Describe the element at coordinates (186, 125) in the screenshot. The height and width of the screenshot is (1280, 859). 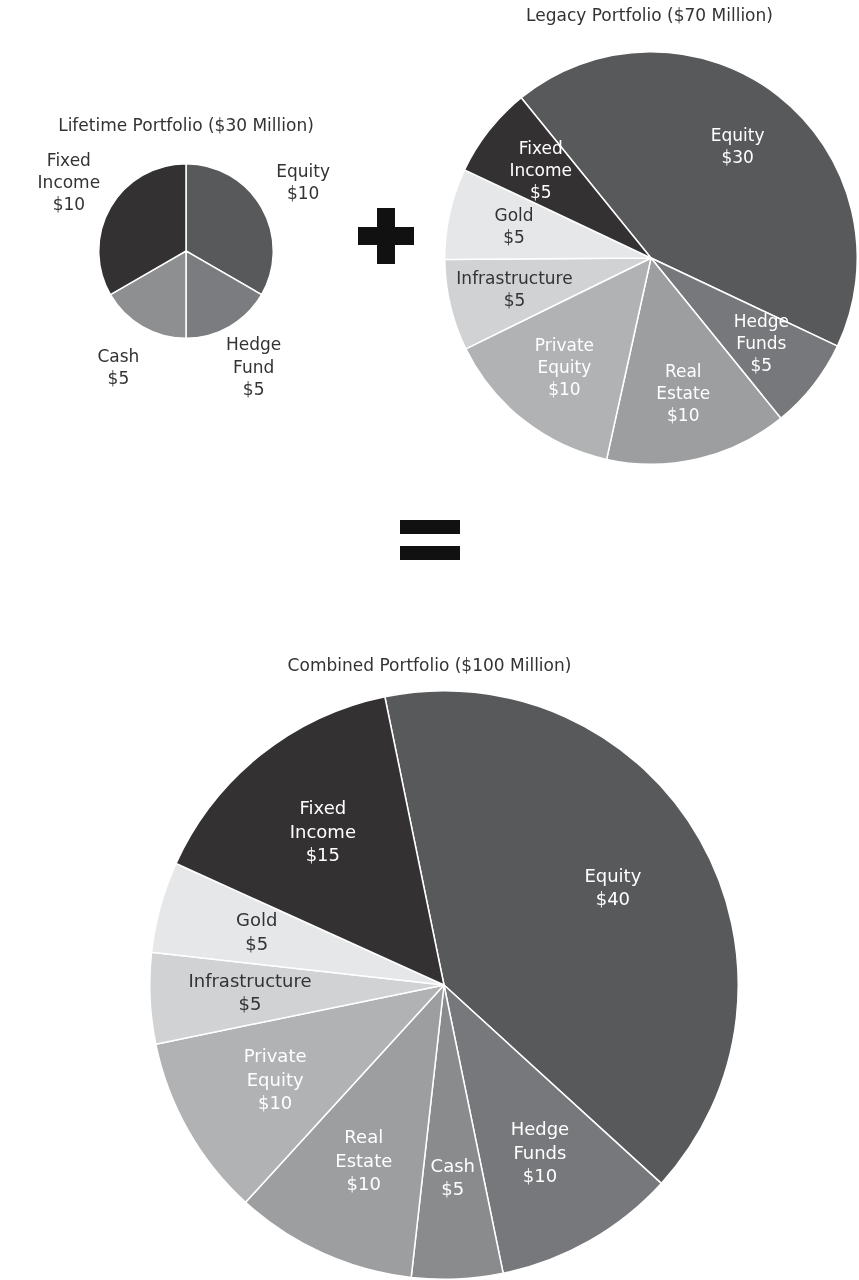
I see `chart-title: Lifetime Portfolio ($30 Million)` at that location.